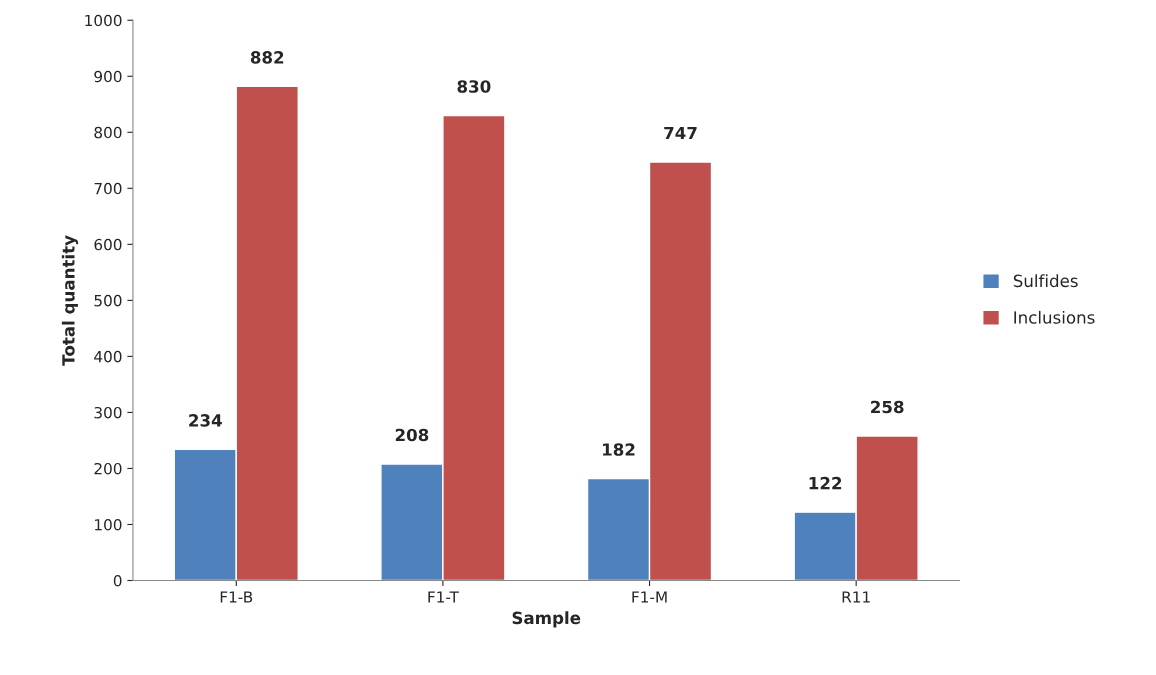  Describe the element at coordinates (680, 133) in the screenshot. I see `data-label: 747` at that location.